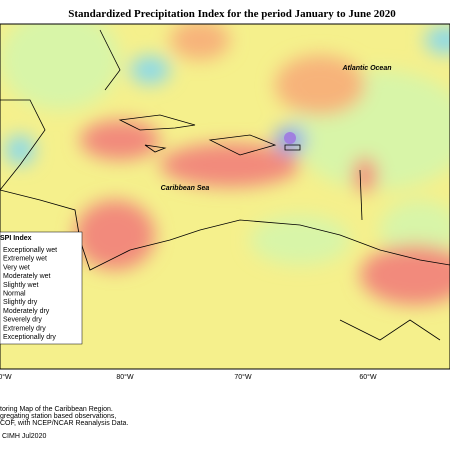  What do you see at coordinates (56, 409) in the screenshot?
I see `note: toring Map of the Caribbean Region.` at bounding box center [56, 409].